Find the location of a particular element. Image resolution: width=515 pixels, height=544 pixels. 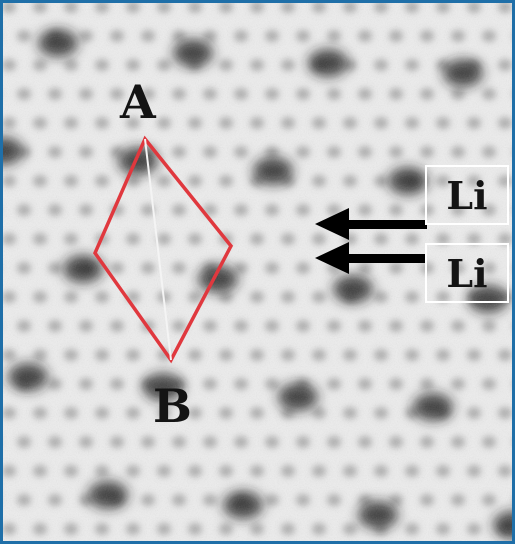

rhombus-diagonal is located at coordinates (158, 249).